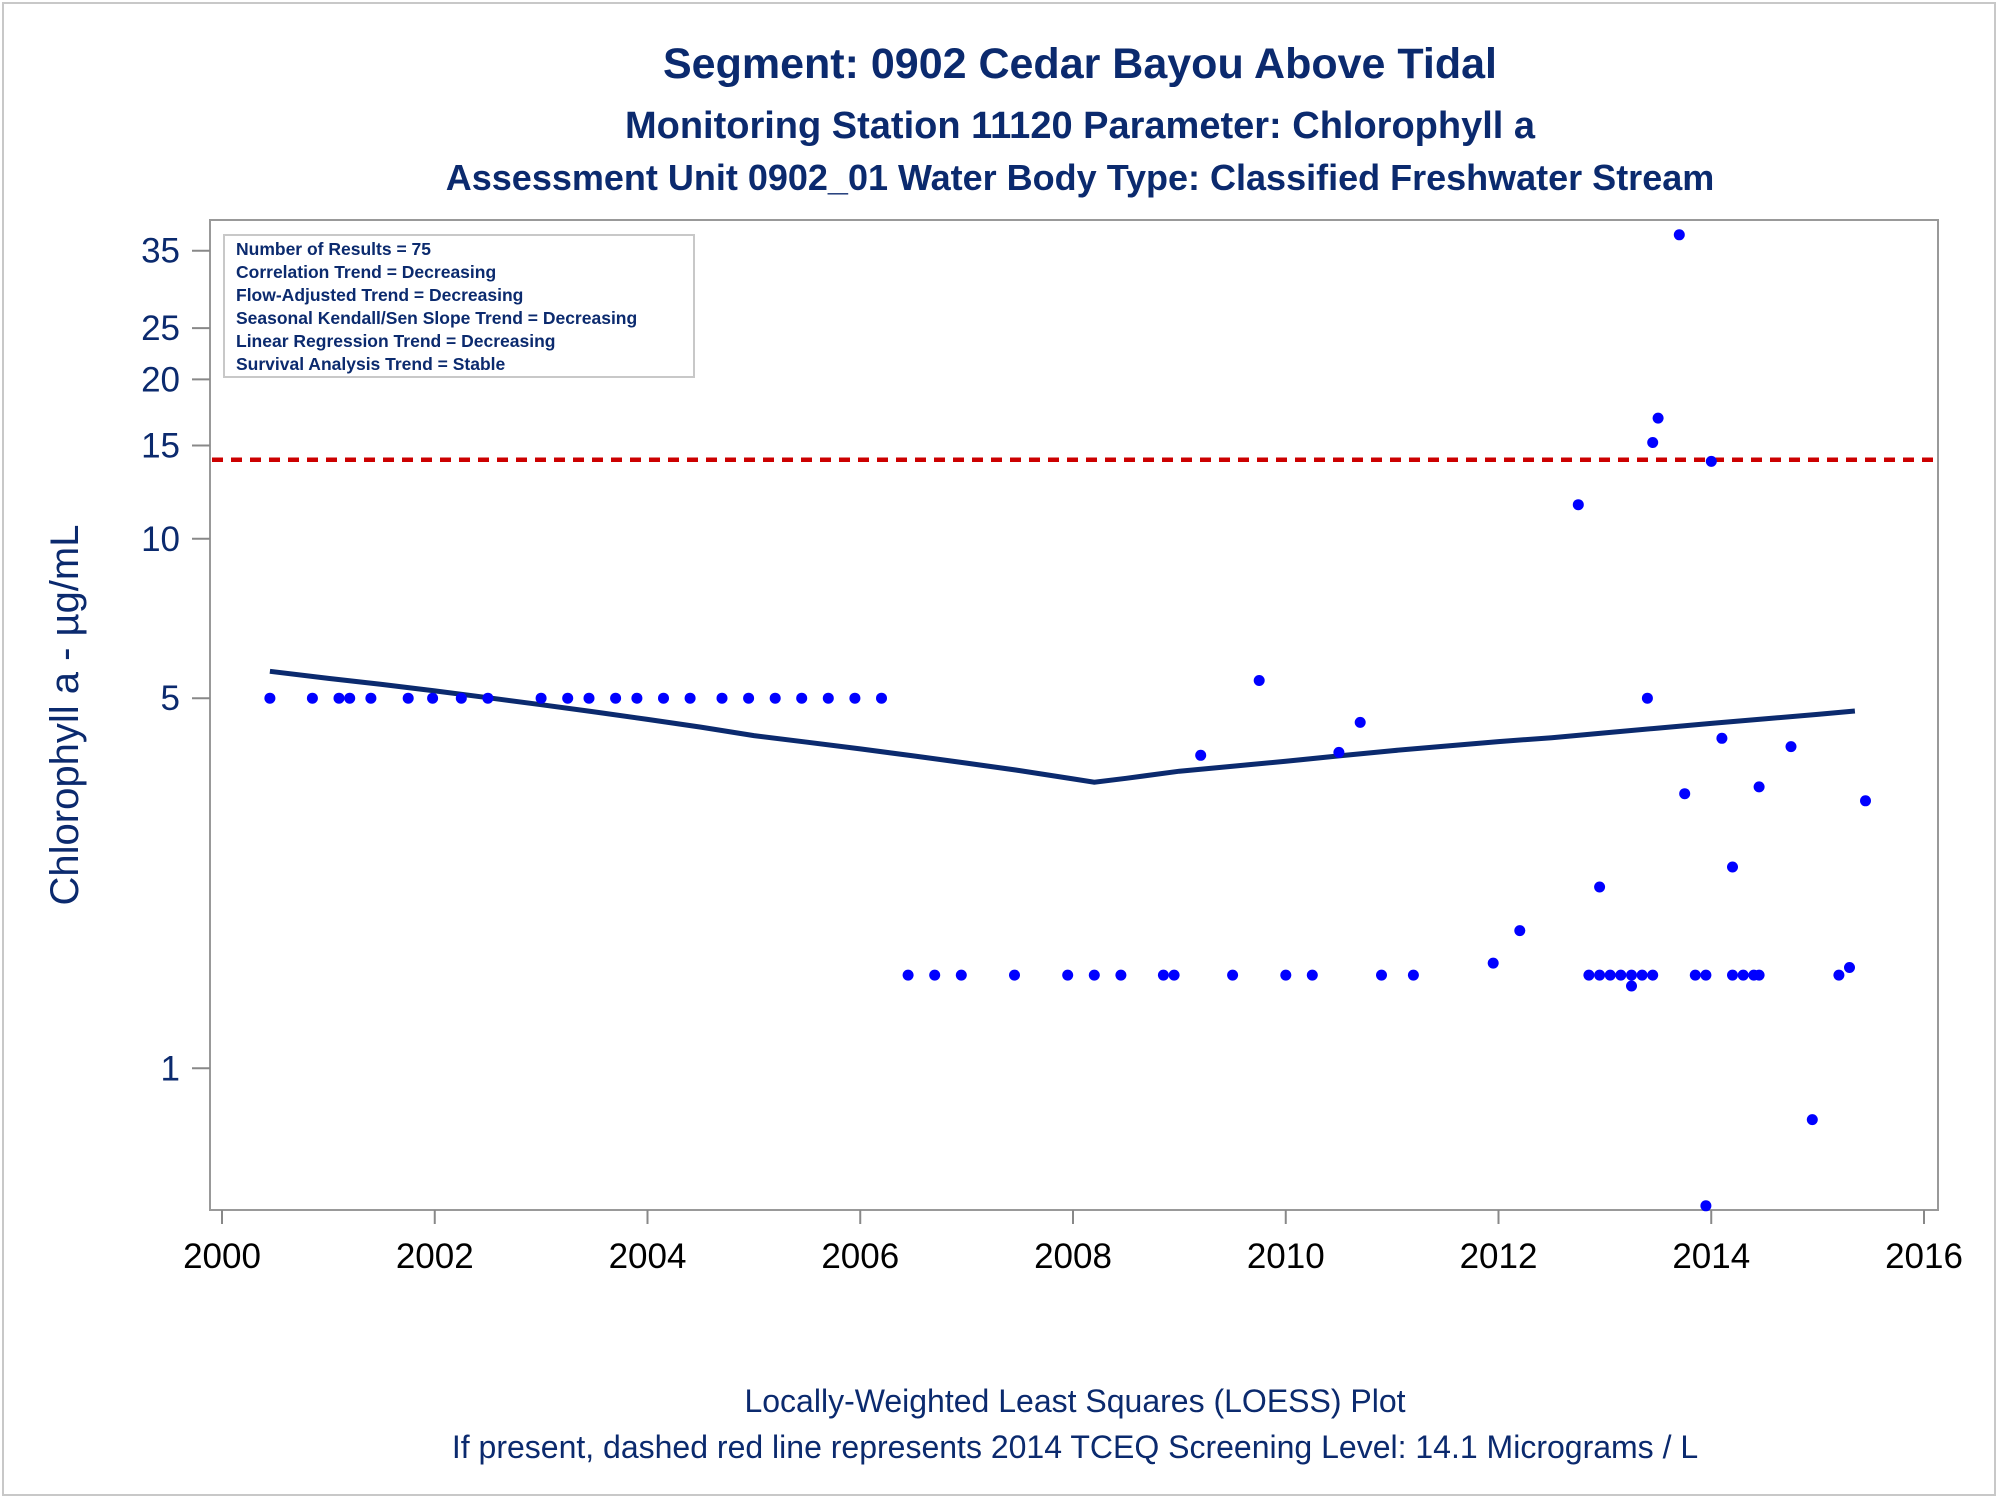  Describe the element at coordinates (170, 698) in the screenshot. I see `y-tick-label: 5` at that location.